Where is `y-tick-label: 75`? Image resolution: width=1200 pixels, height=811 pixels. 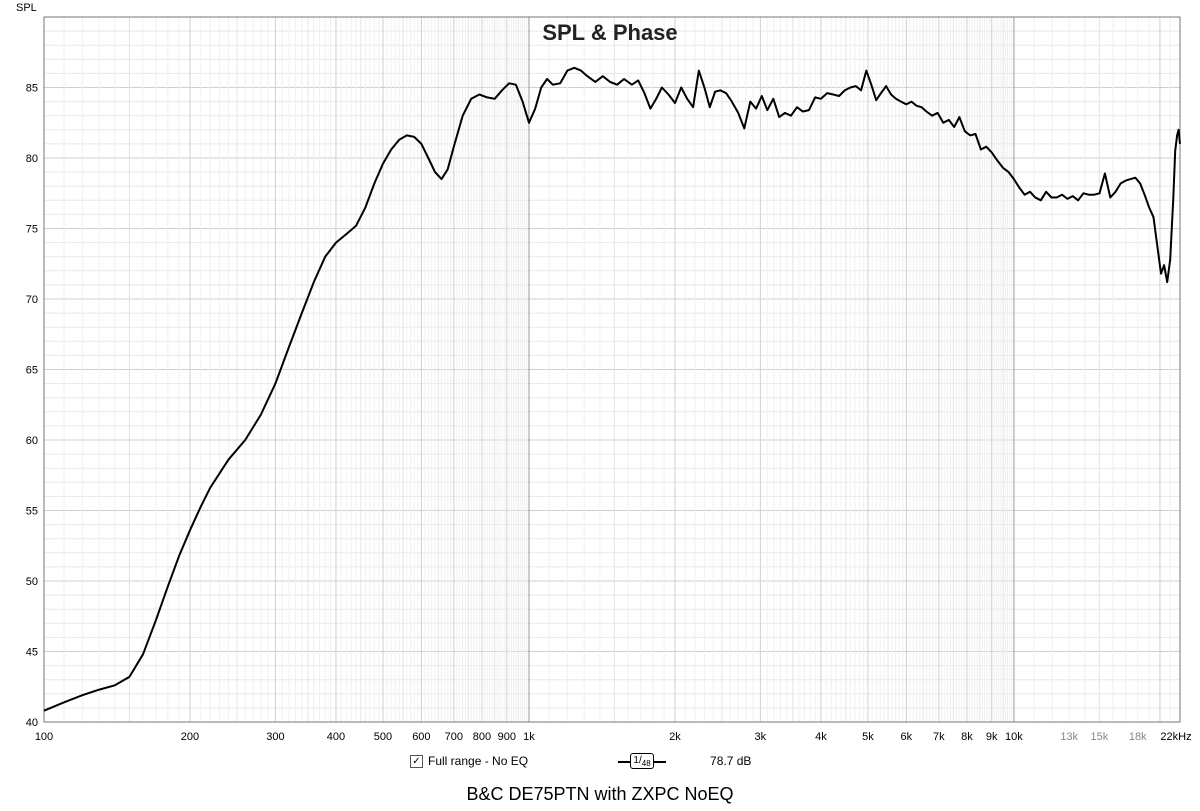 y-tick-label: 75 is located at coordinates (32, 230).